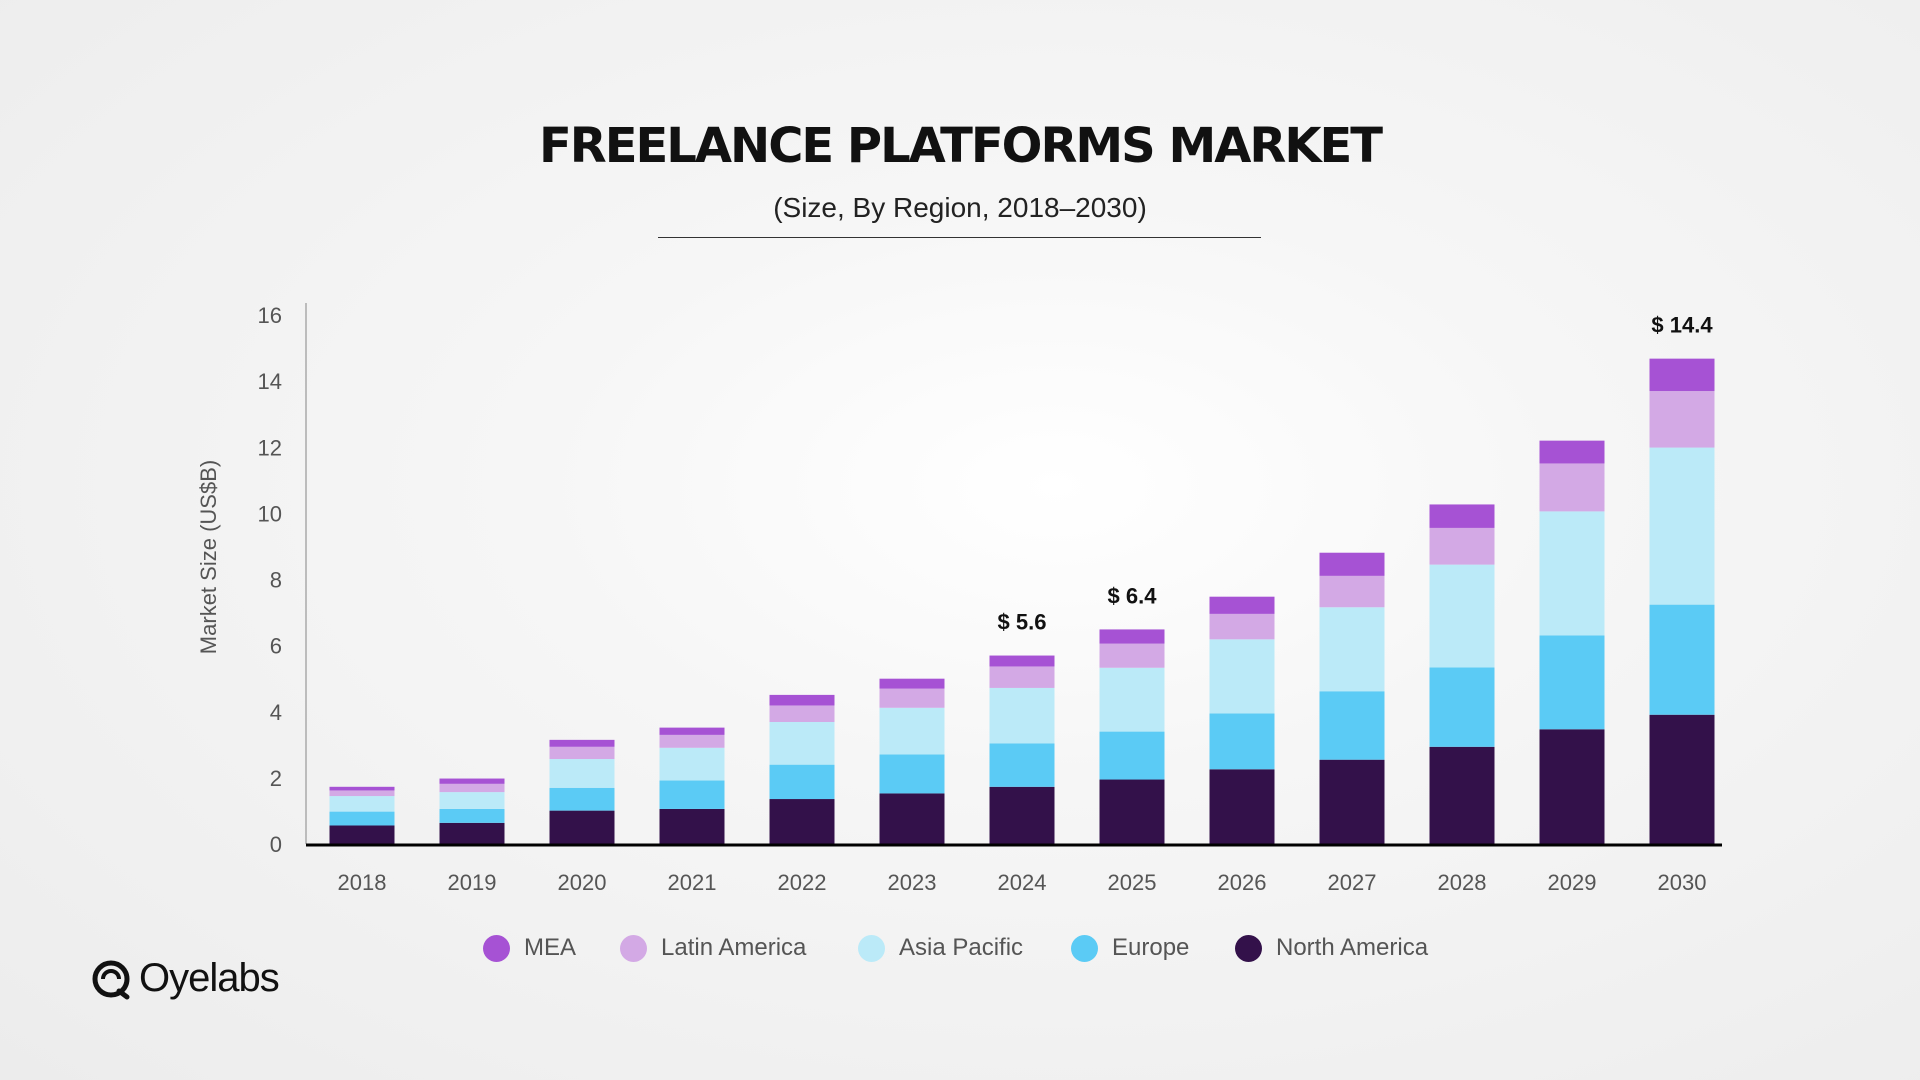 The height and width of the screenshot is (1080, 1920). What do you see at coordinates (1132, 636) in the screenshot?
I see `bar-segment-mea-2025` at bounding box center [1132, 636].